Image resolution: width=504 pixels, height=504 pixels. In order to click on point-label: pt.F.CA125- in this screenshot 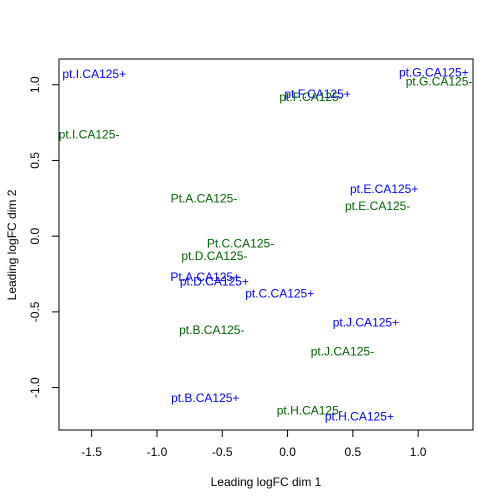, I will do `click(310, 97)`.